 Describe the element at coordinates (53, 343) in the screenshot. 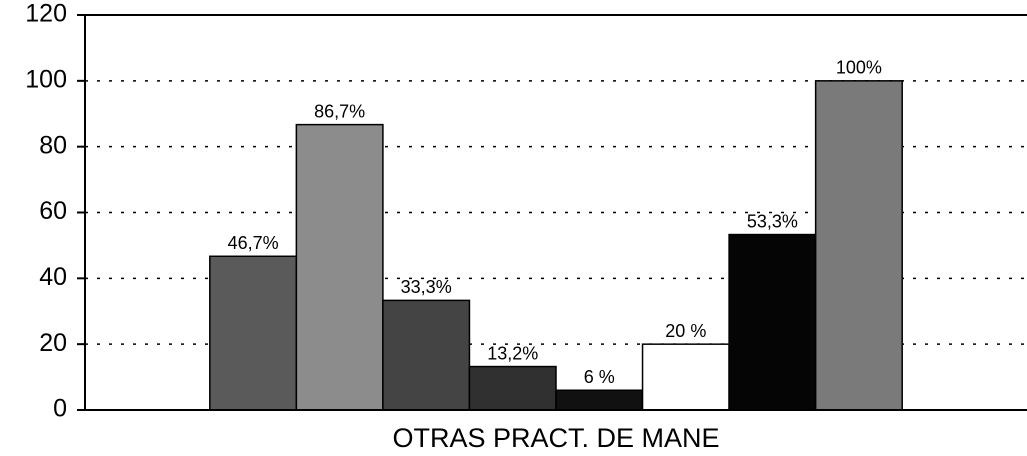

I see `y-tick-label: 20` at that location.